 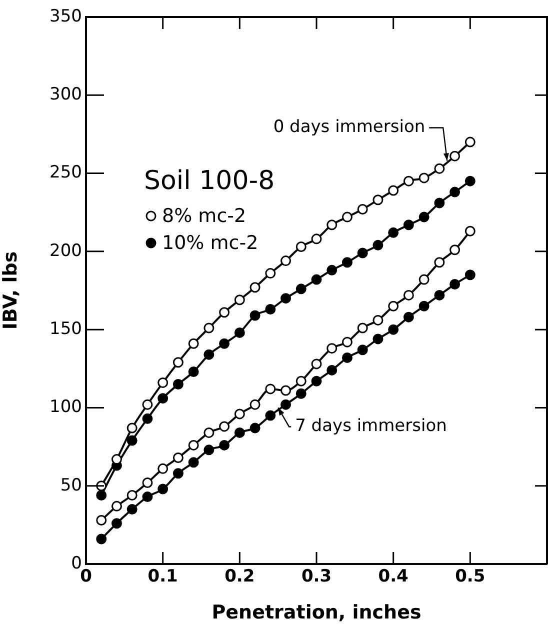 What do you see at coordinates (317, 613) in the screenshot?
I see `x-axis-title: Penetration, inches` at bounding box center [317, 613].